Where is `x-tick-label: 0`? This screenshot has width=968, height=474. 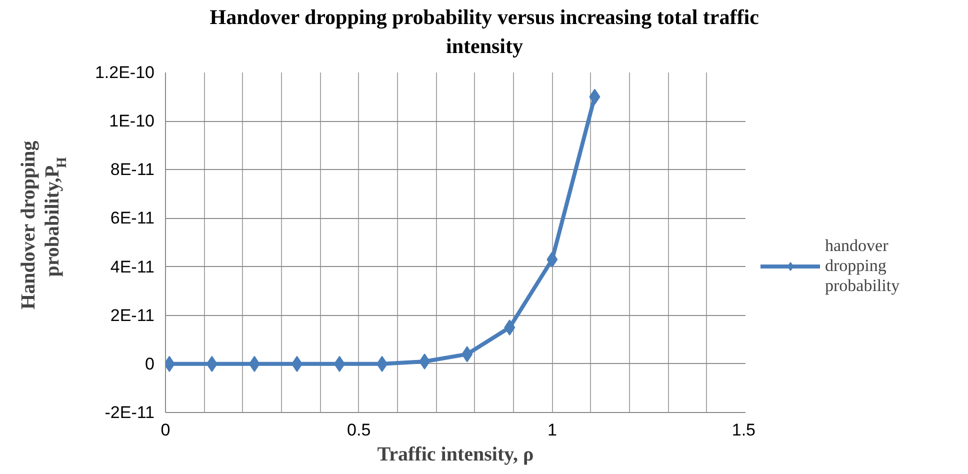
x-tick-label: 0 is located at coordinates (165, 430).